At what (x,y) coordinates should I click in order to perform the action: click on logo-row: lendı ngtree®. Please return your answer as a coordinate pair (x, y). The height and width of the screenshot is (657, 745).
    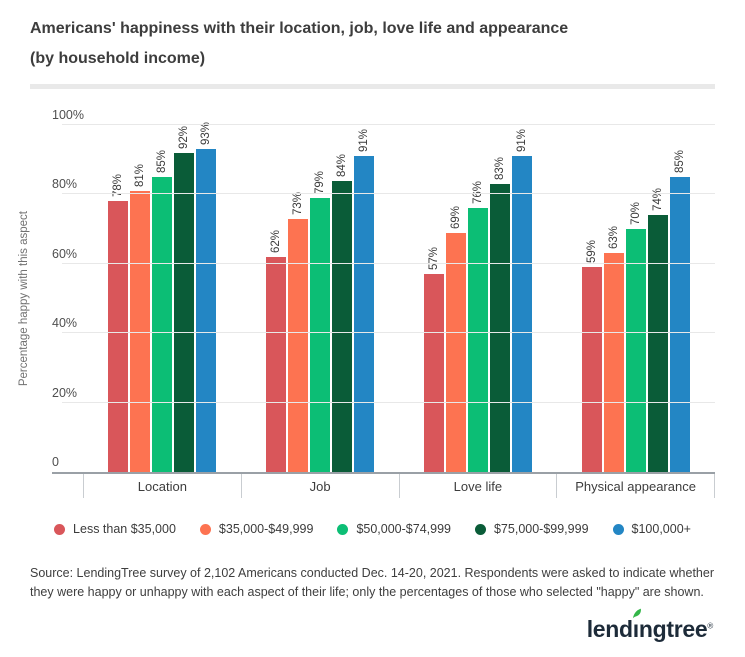
    Looking at the image, I should click on (372, 624).